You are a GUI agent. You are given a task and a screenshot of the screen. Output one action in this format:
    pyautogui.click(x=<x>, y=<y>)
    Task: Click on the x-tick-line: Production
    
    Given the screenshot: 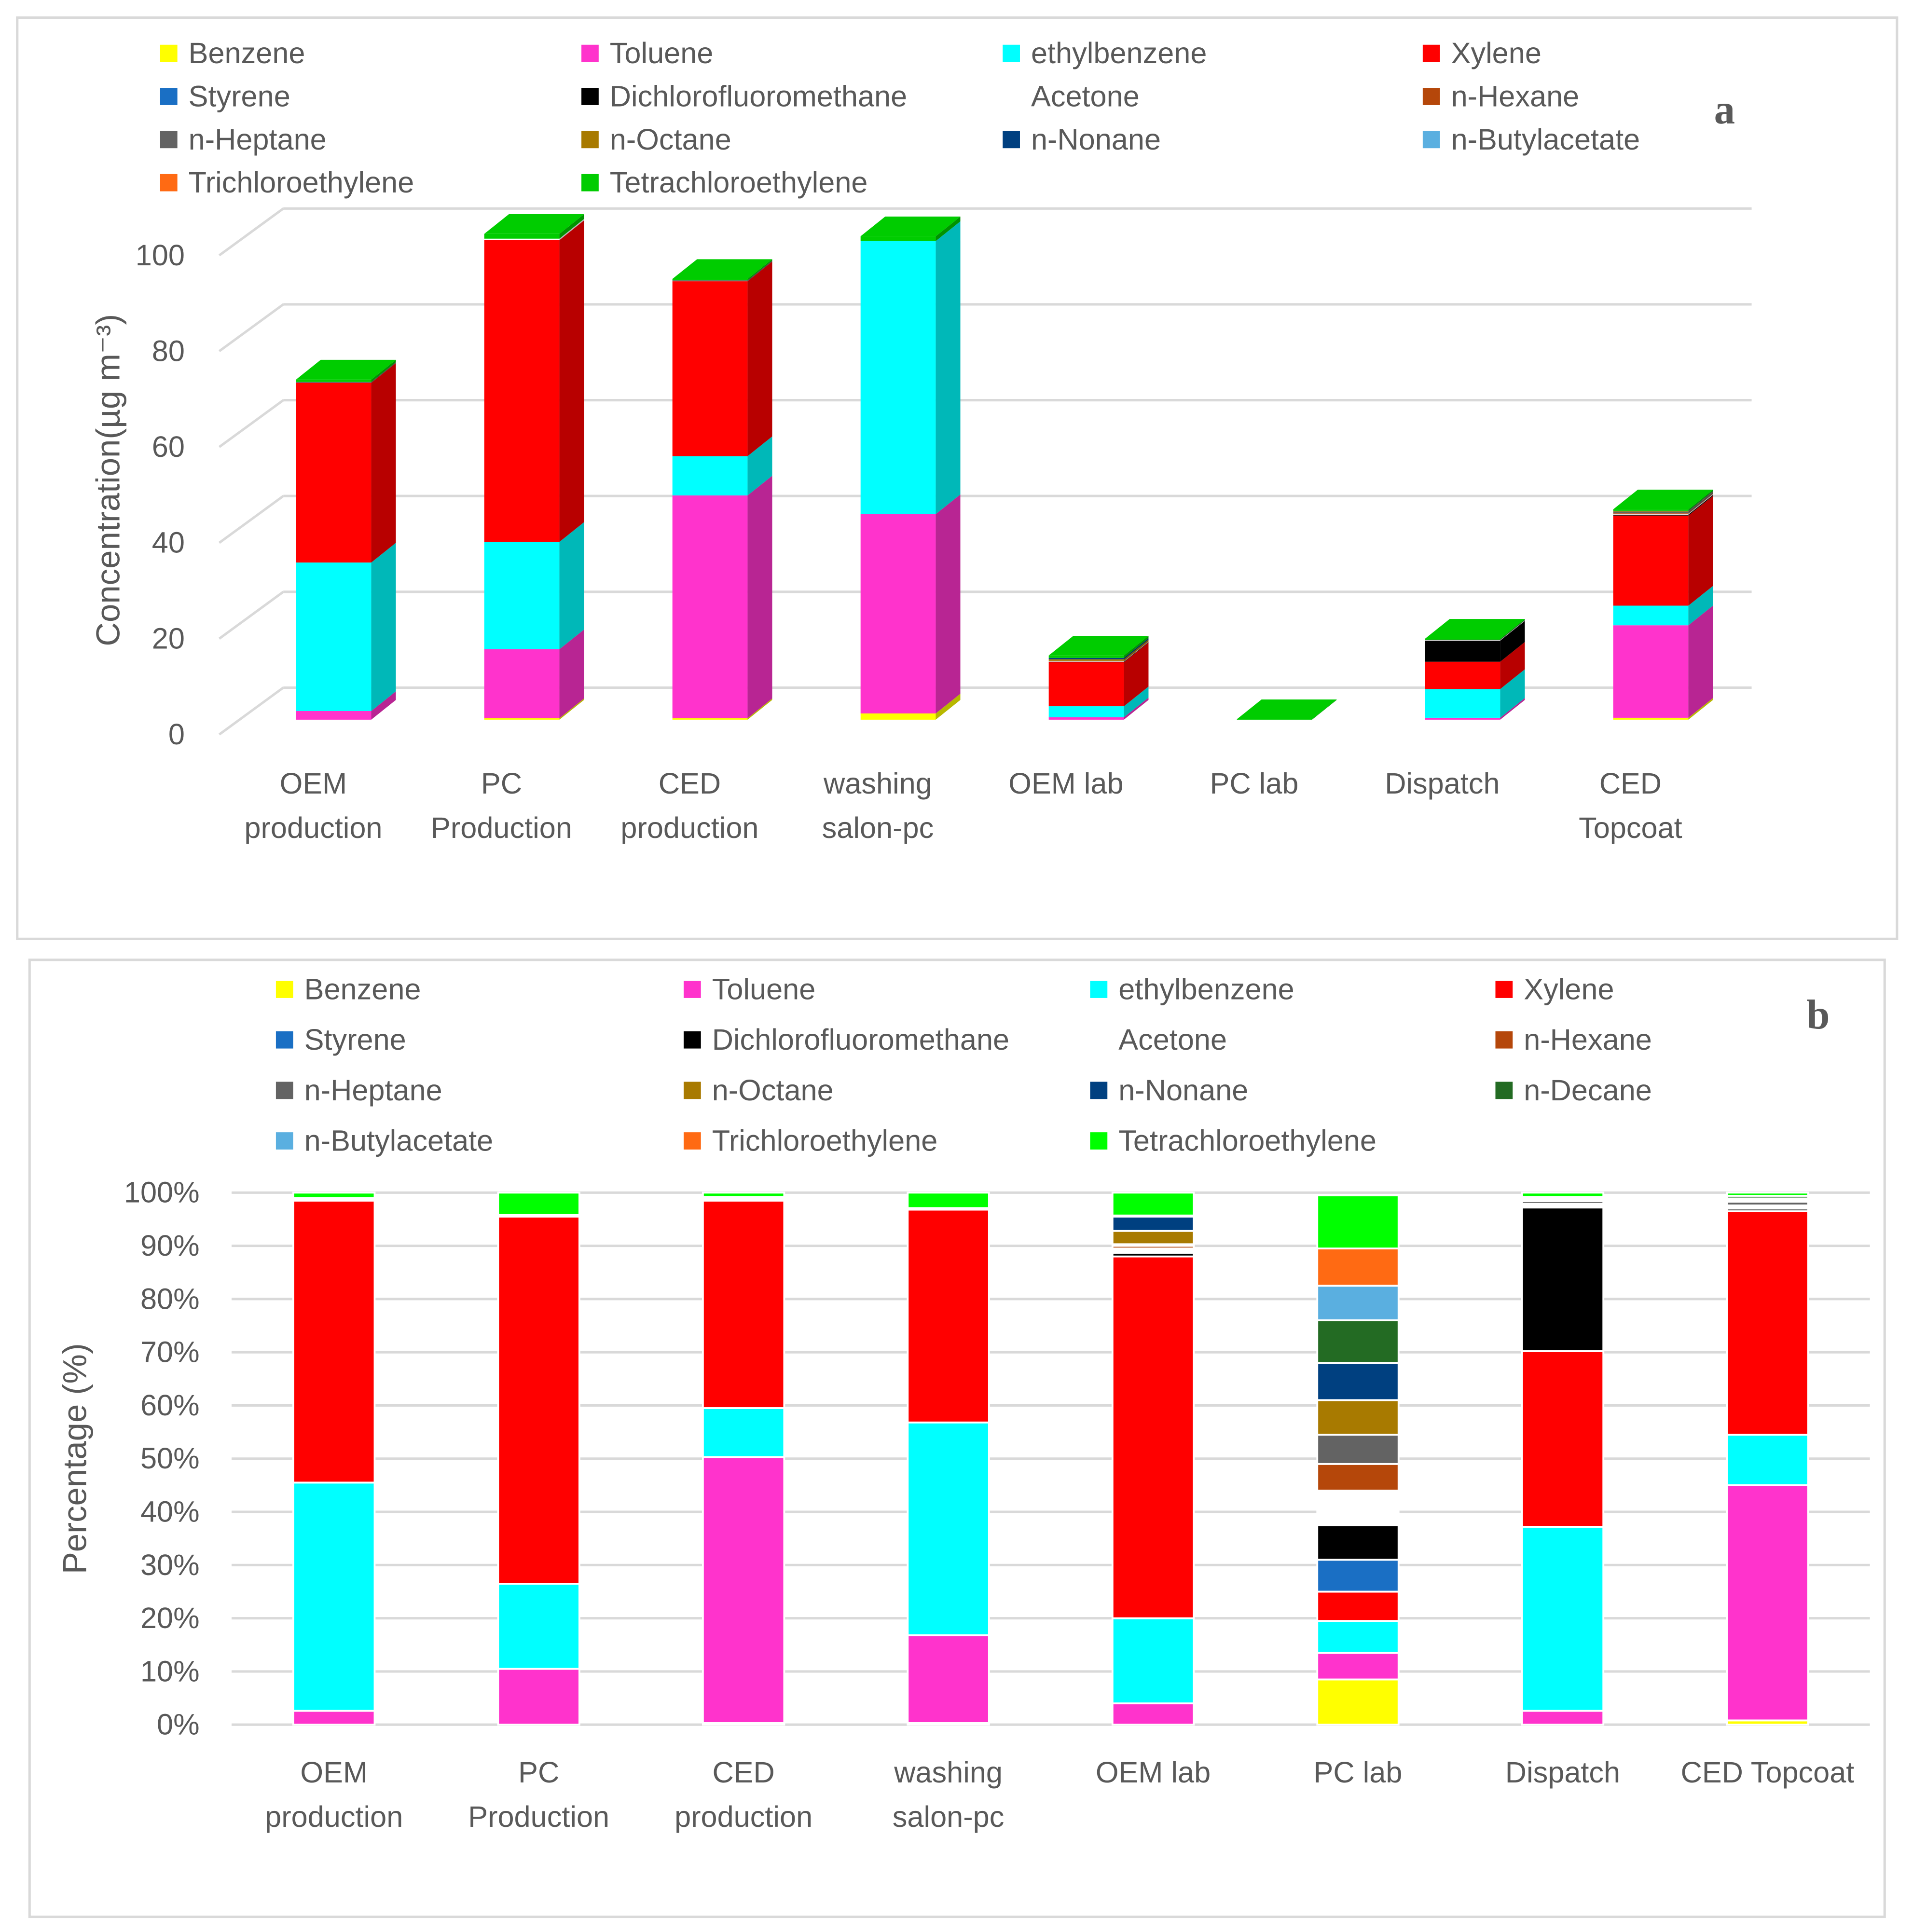 What is the action you would take?
    pyautogui.click(x=501, y=827)
    